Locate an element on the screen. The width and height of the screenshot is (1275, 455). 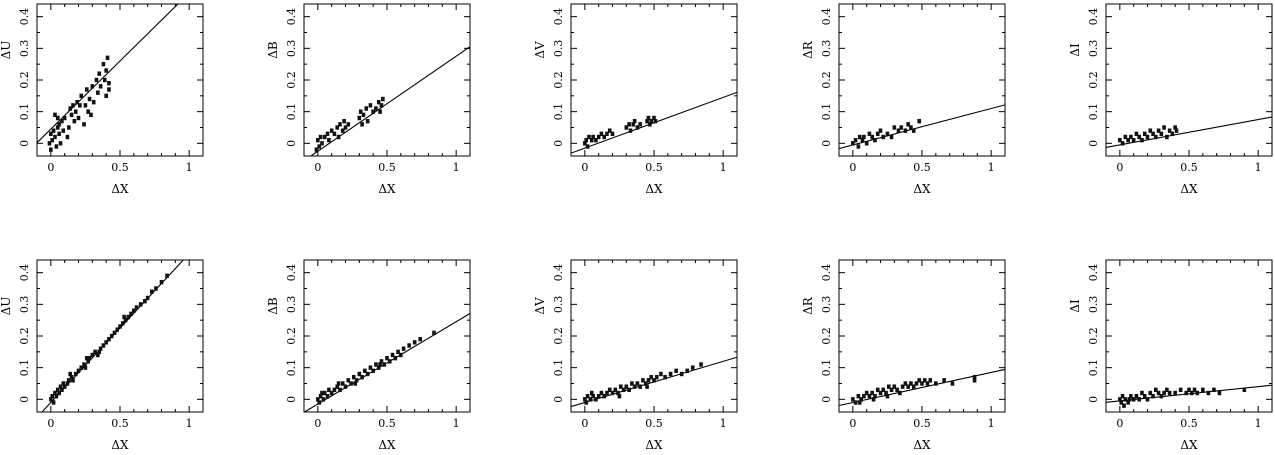
plot-frame is located at coordinates (654, 80).